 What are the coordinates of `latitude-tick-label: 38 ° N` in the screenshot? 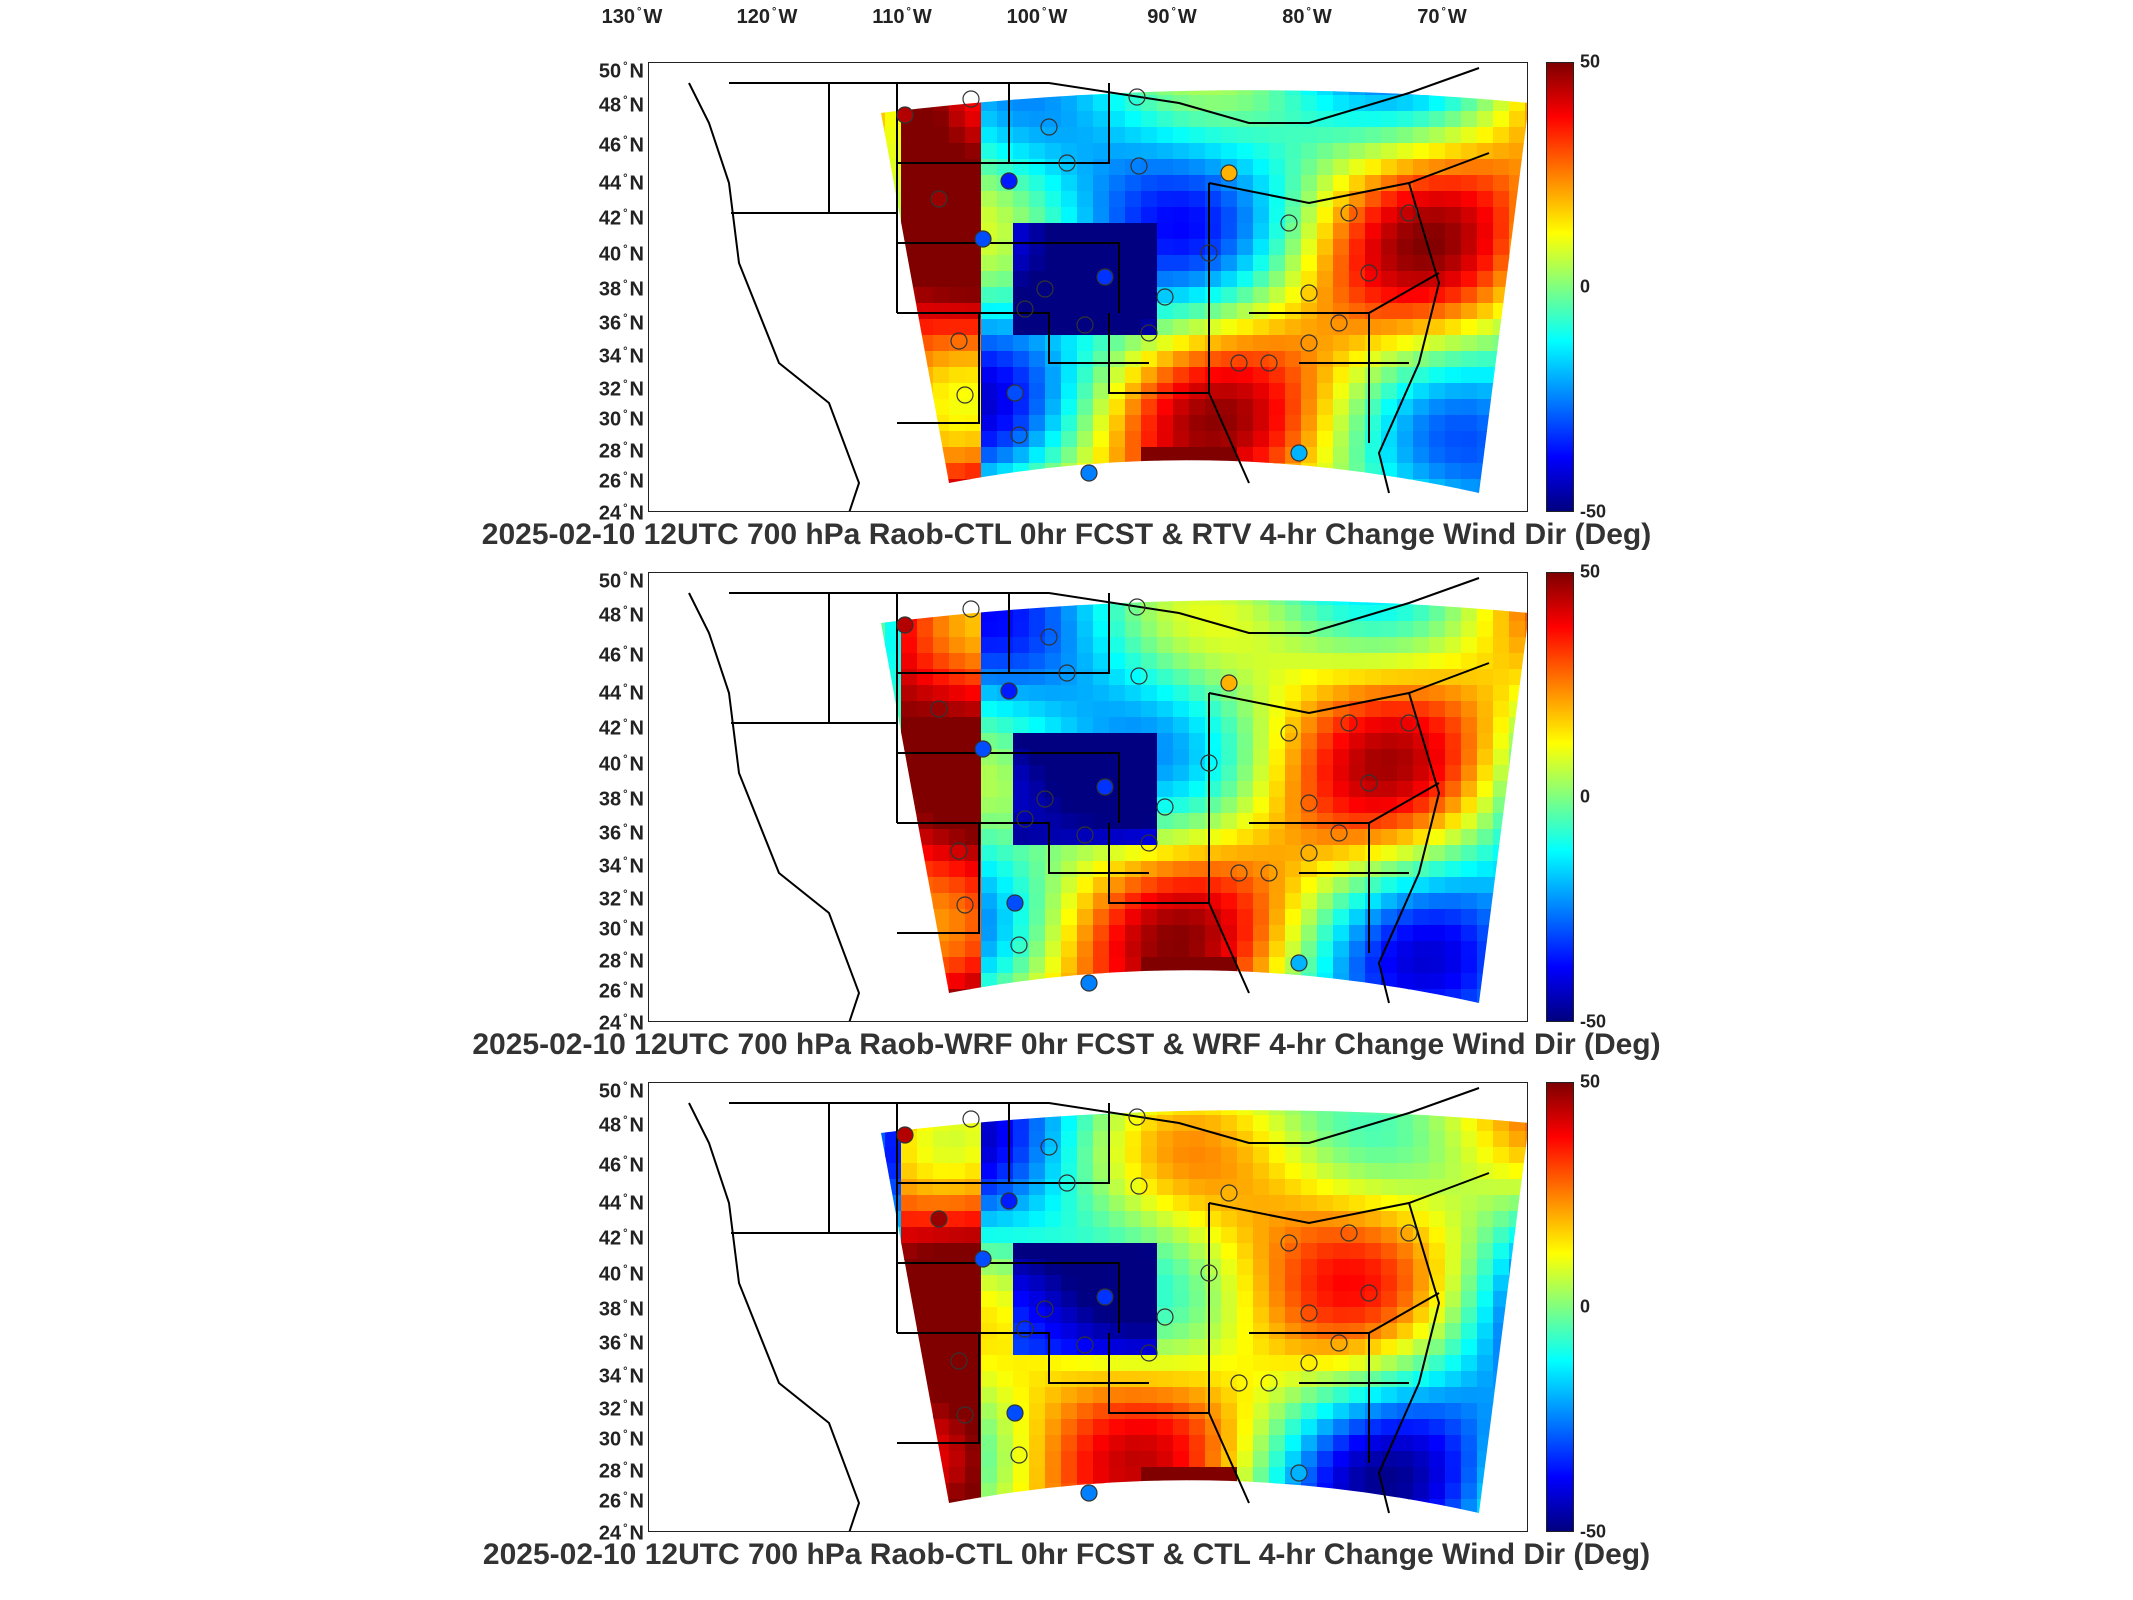 It's located at (602, 800).